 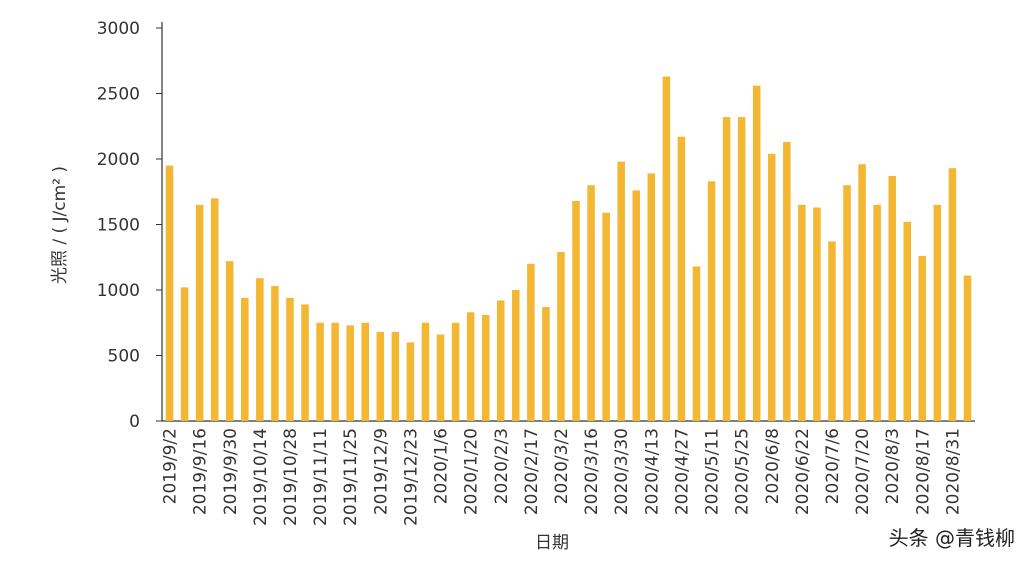 What do you see at coordinates (351, 477) in the screenshot?
I see `x-tick-label: 2019/11/25` at bounding box center [351, 477].